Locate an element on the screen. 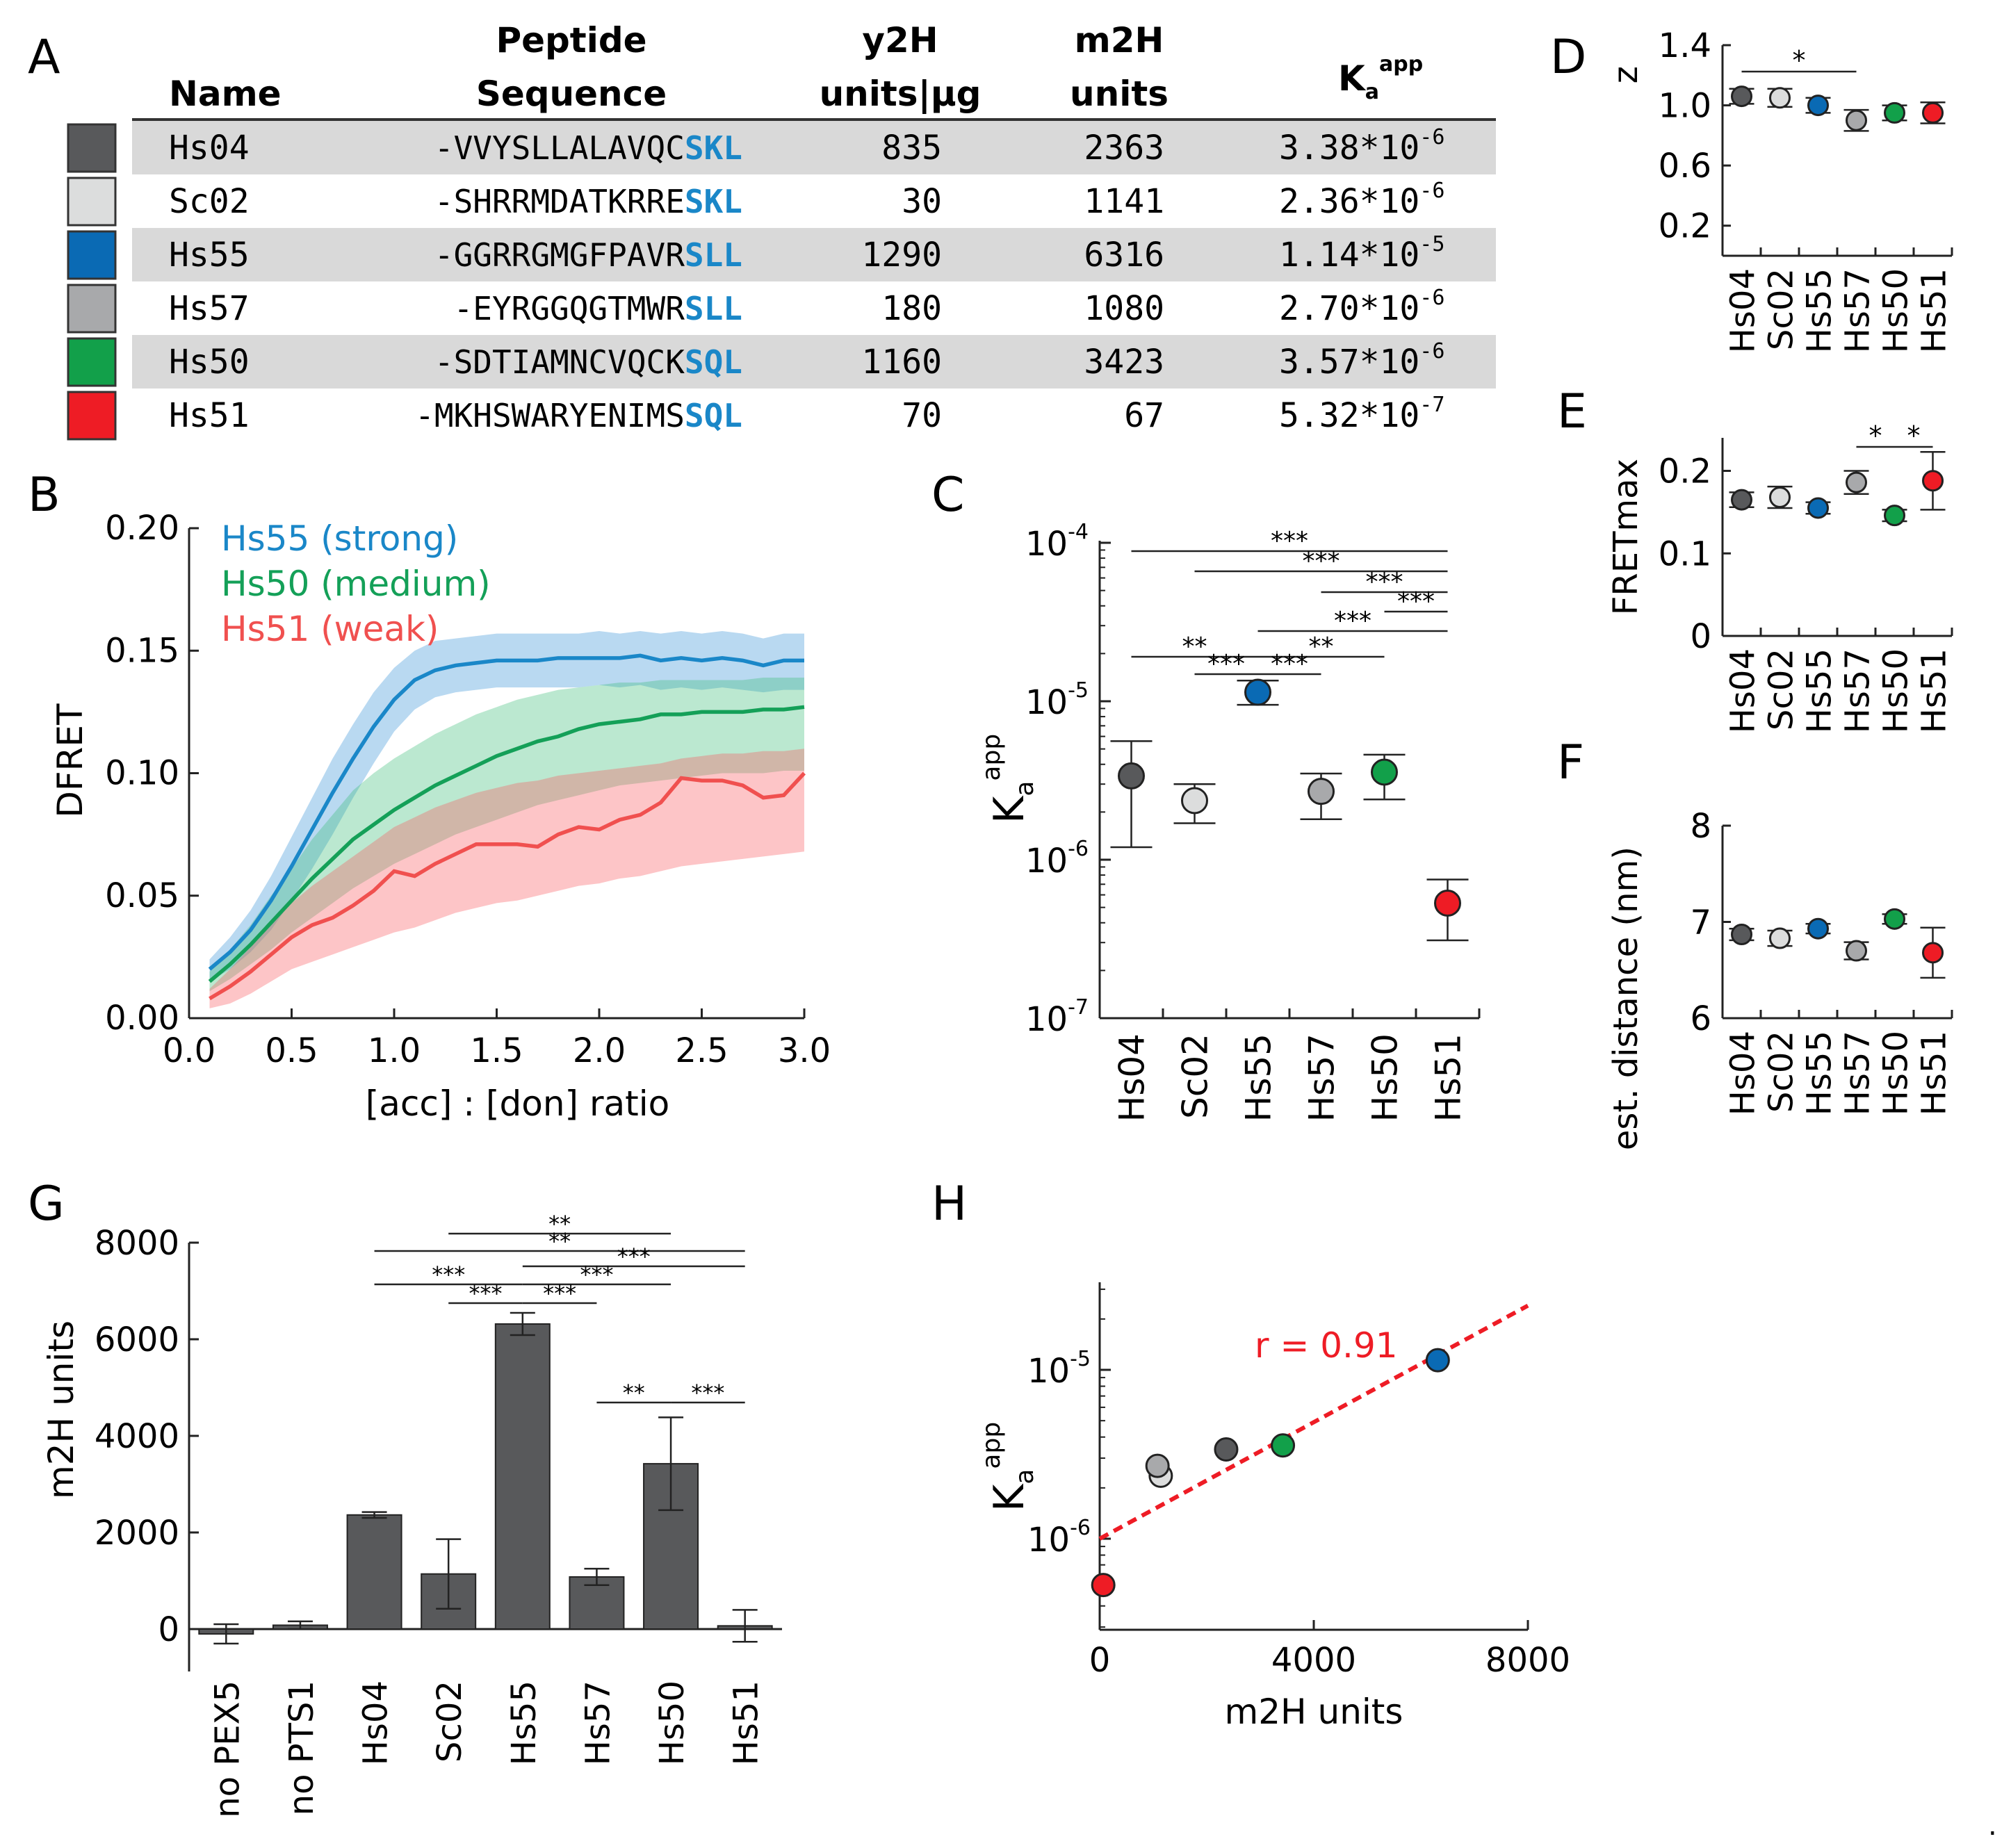  y-axis-label: FRETmax is located at coordinates (1625, 537).